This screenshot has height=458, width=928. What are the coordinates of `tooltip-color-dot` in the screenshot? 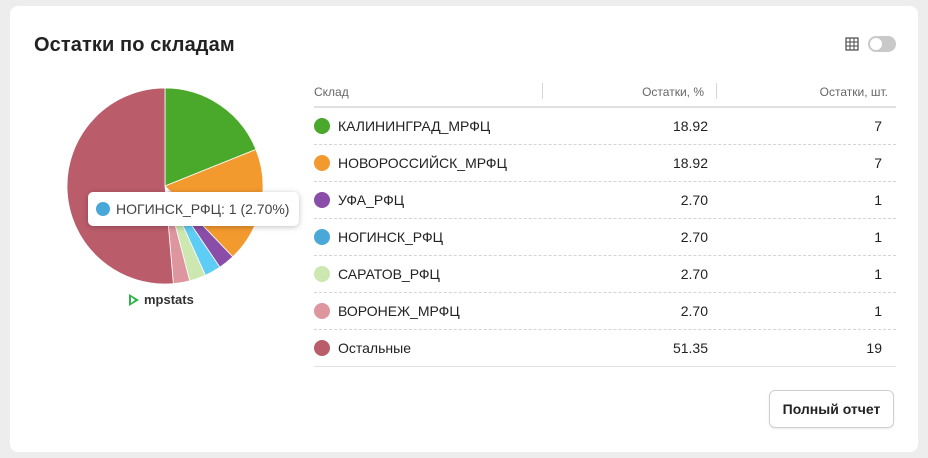 It's located at (103, 209).